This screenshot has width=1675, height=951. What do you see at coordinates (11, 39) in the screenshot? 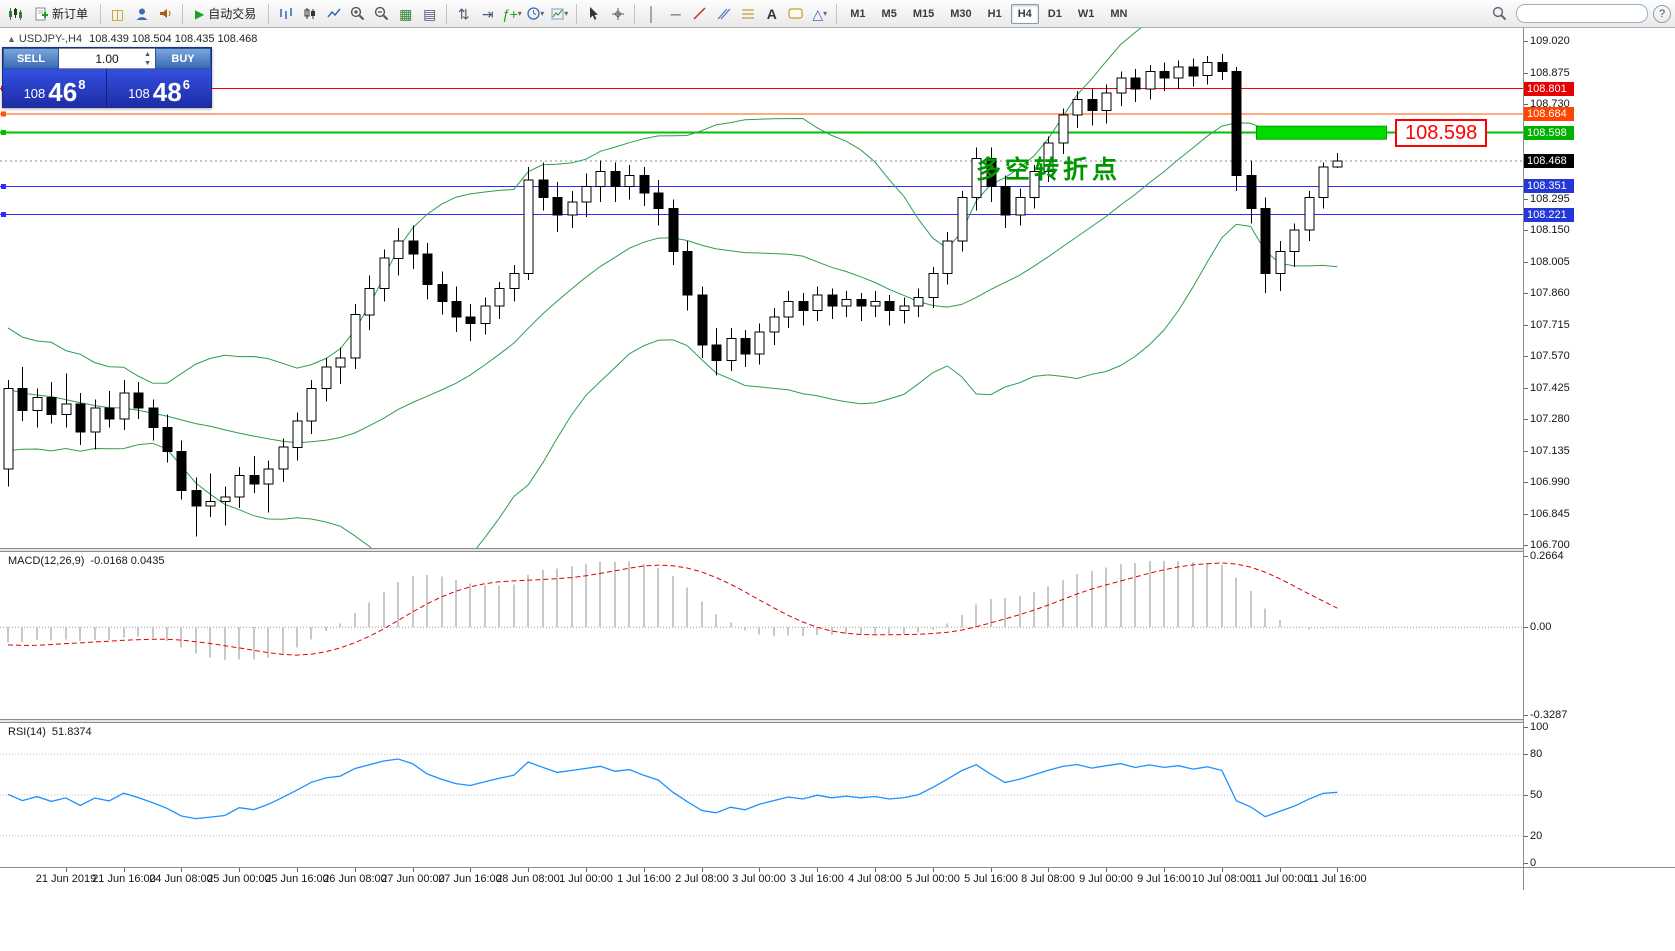
I see `oneclick-collapse-arrow: ▲` at bounding box center [11, 39].